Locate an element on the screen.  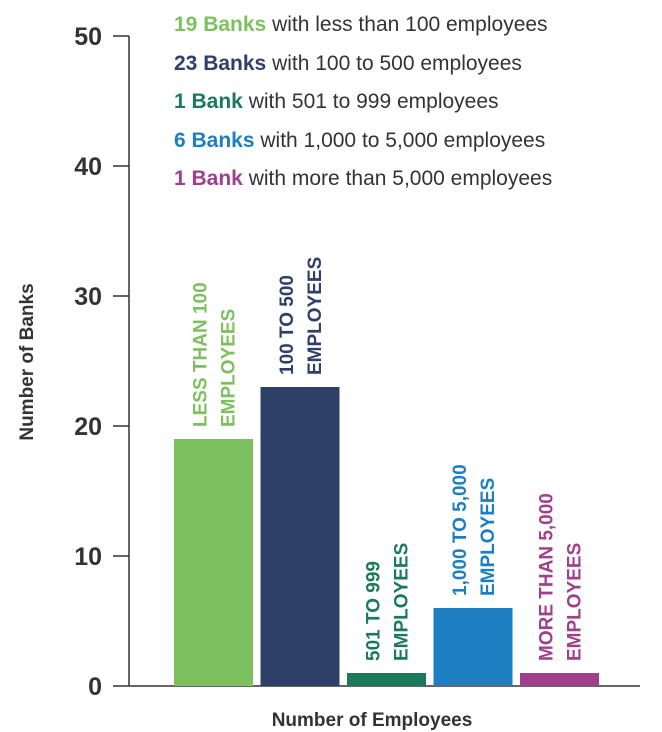
y-tick-label: 0 is located at coordinates (95, 687).